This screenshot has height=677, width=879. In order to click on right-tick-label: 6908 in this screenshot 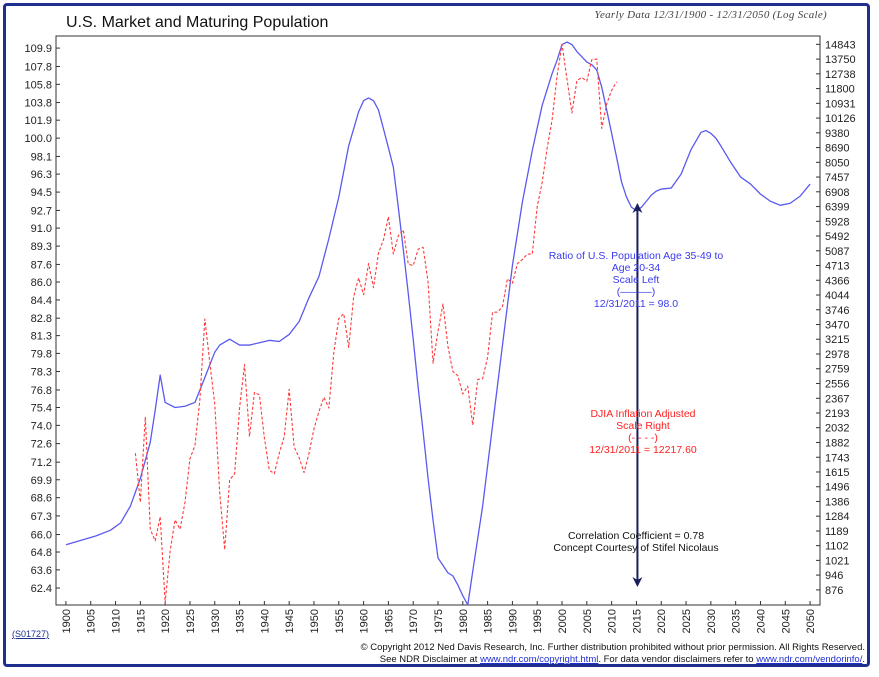, I will do `click(837, 193)`.